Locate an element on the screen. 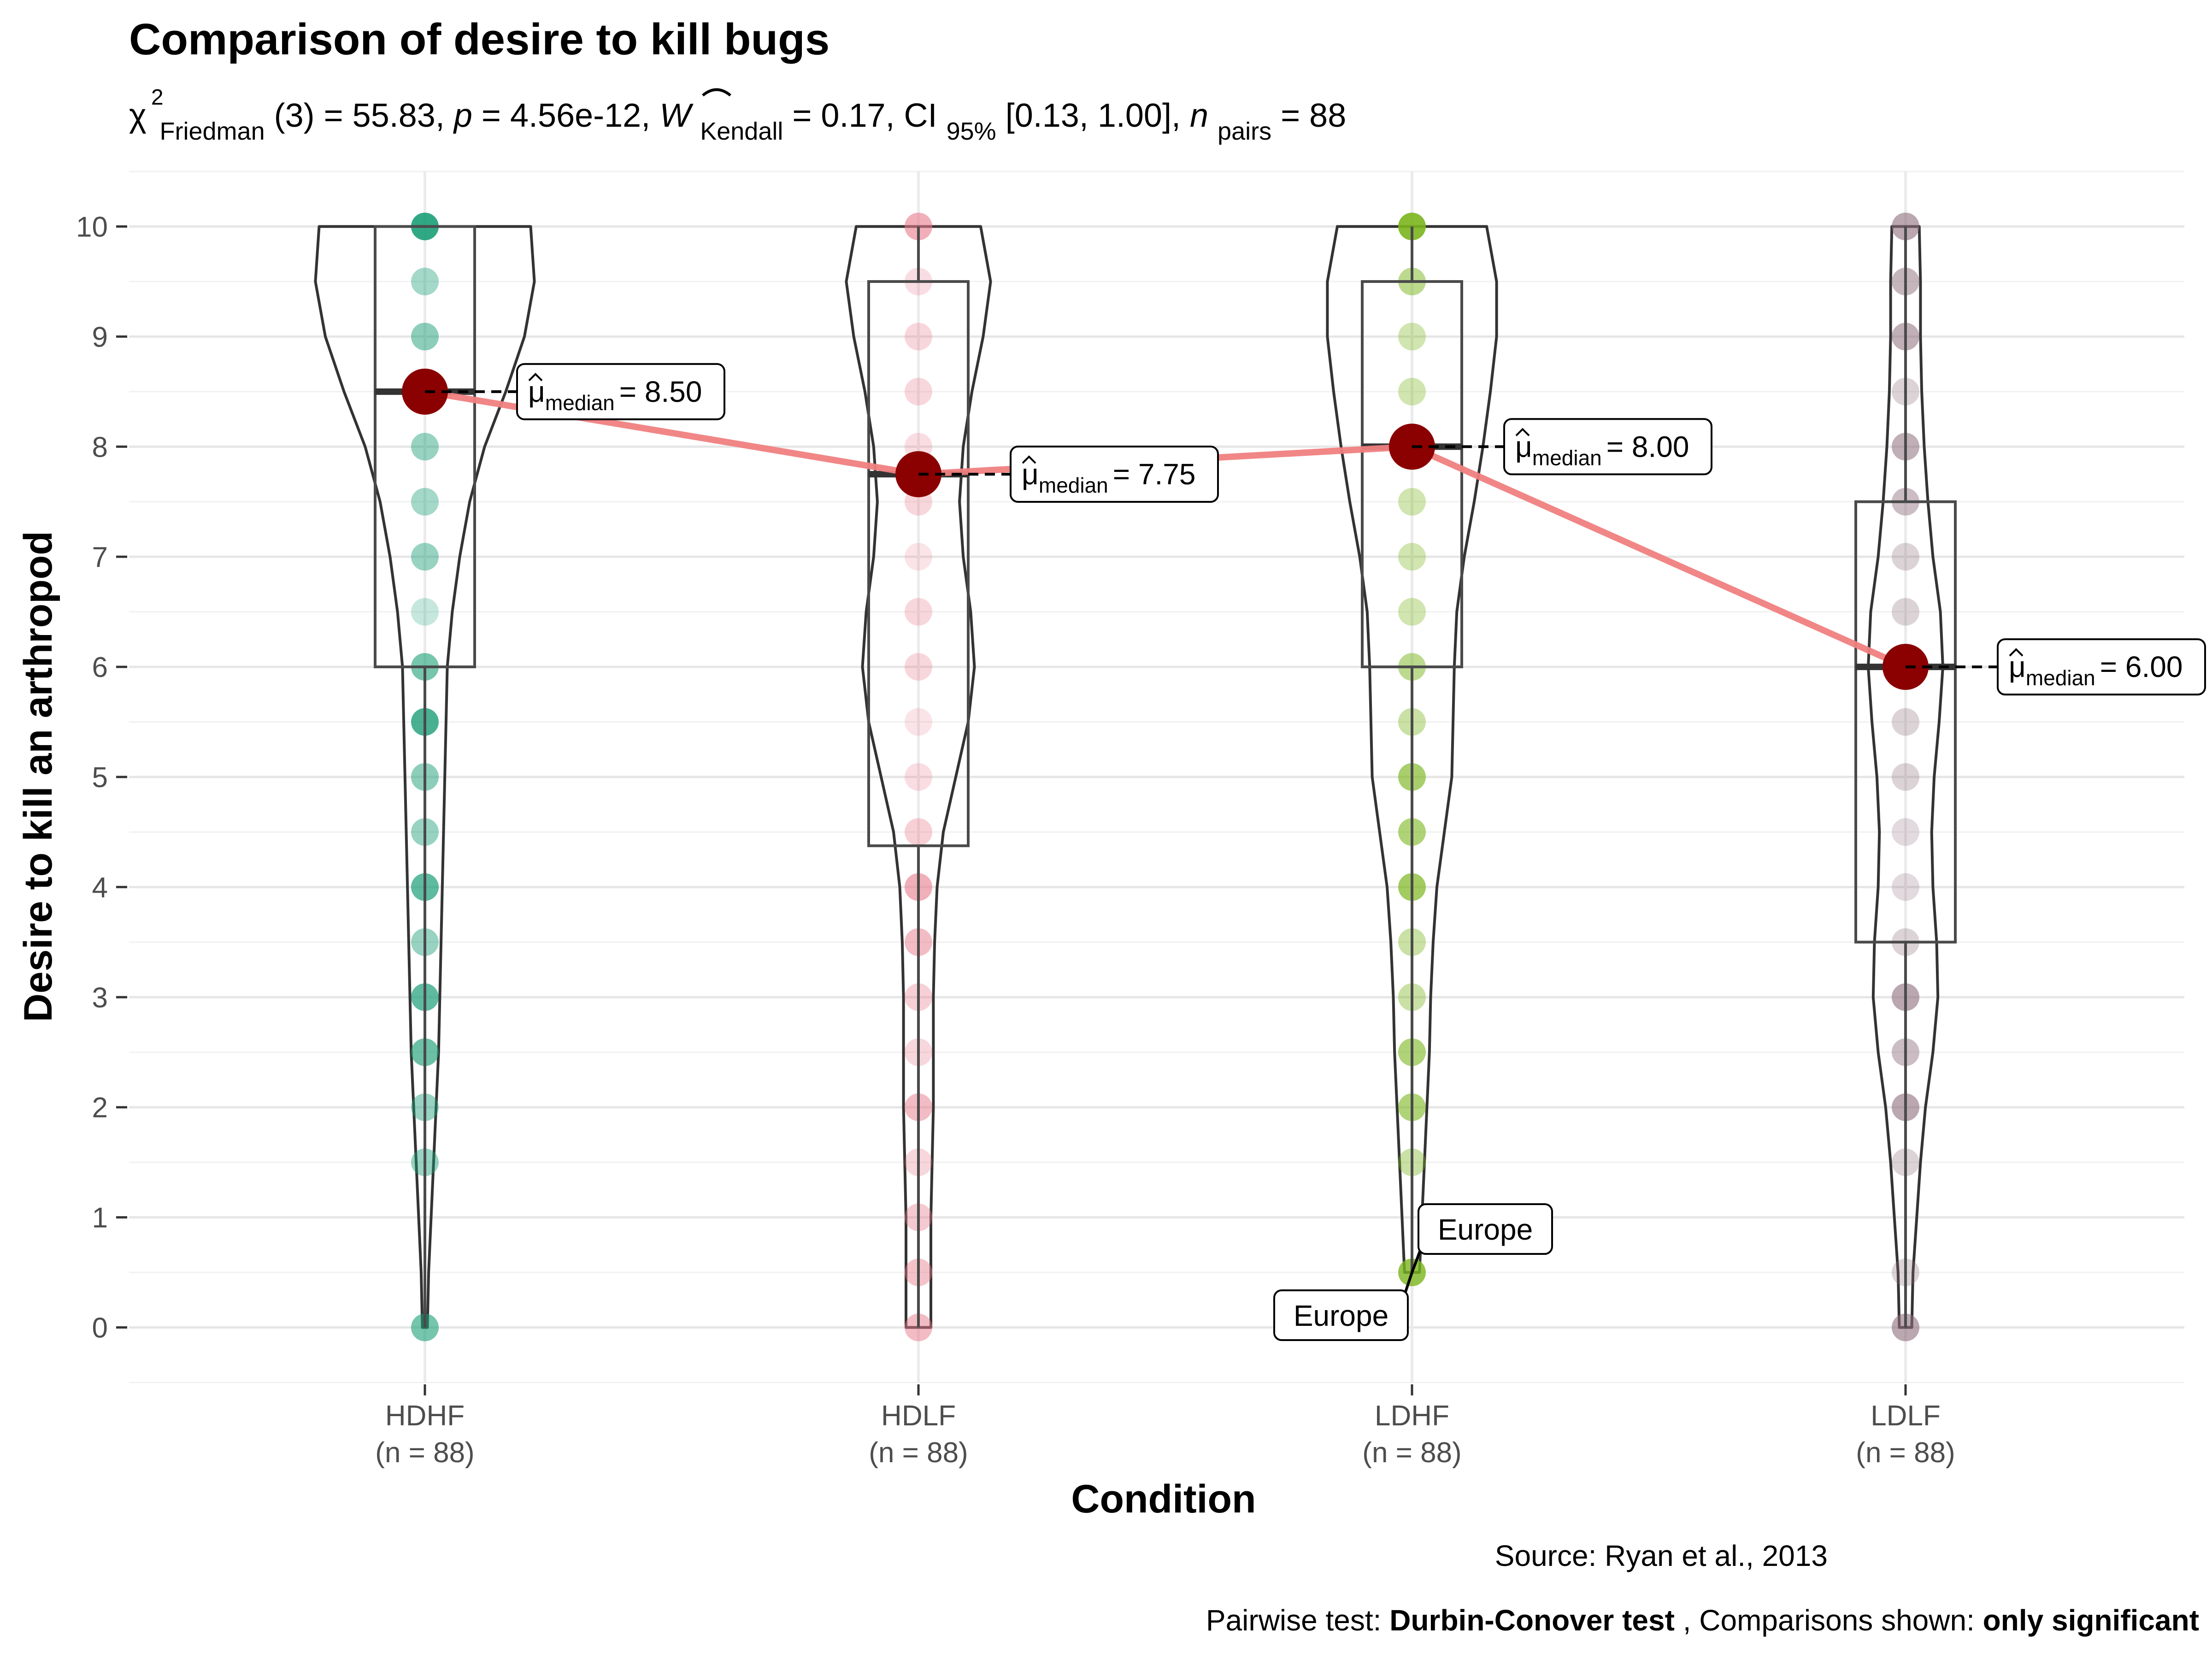  subtitle-ci-value: [0.13, 1.00], is located at coordinates (1098, 115).